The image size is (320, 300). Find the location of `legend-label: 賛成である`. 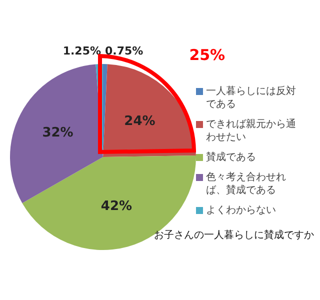

legend-label: 賛成である is located at coordinates (231, 157).